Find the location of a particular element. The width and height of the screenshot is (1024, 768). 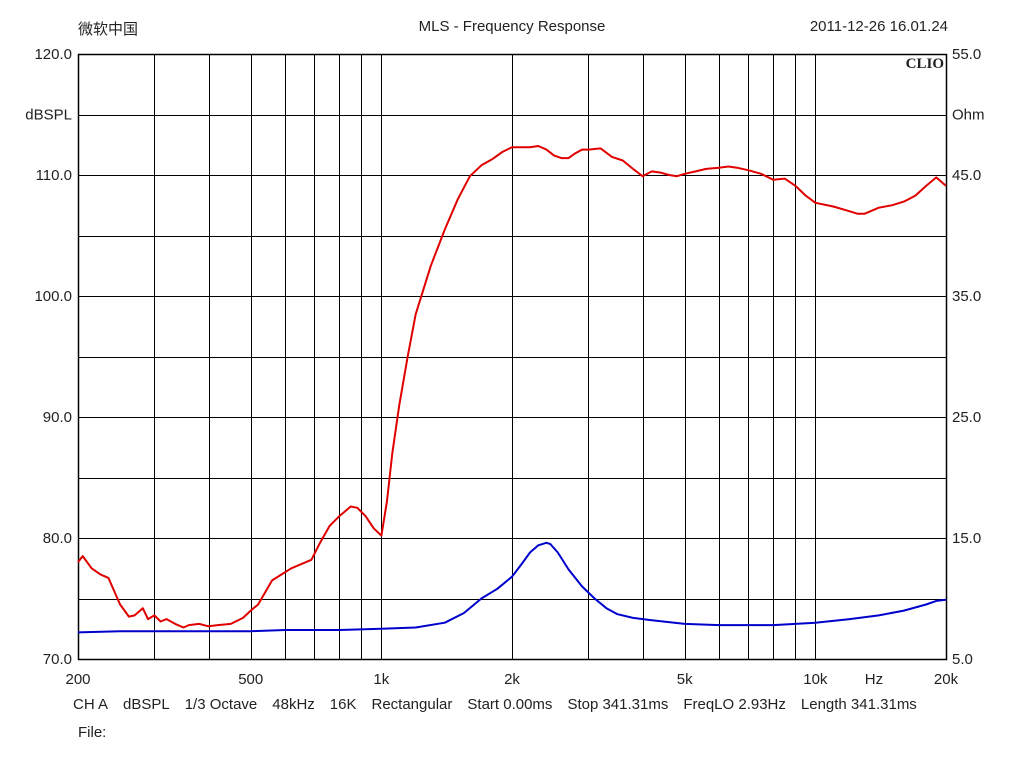

y-axis-label-right: Ohm is located at coordinates (968, 115).